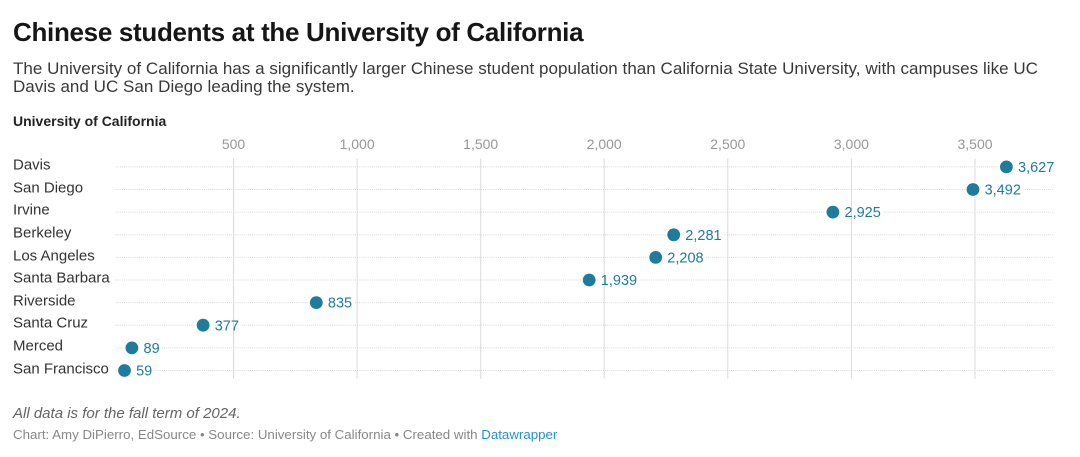  Describe the element at coordinates (863, 213) in the screenshot. I see `svg-text: 2,925` at that location.